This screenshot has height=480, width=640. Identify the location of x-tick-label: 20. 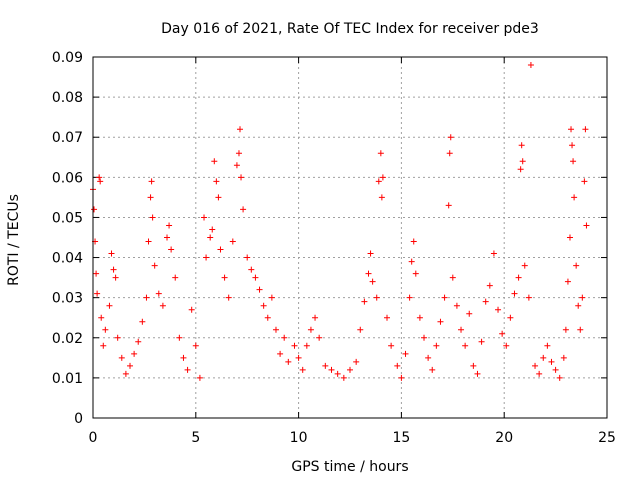
(504, 438).